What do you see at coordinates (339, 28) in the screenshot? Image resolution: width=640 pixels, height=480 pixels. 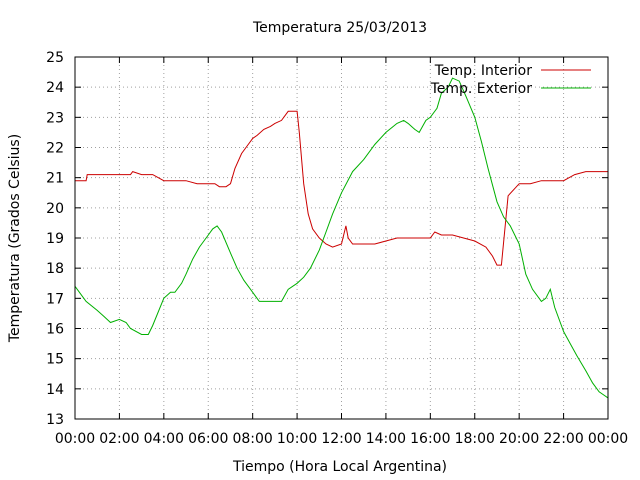 I see `chart-title: Temperatura 25/03/2013` at bounding box center [339, 28].